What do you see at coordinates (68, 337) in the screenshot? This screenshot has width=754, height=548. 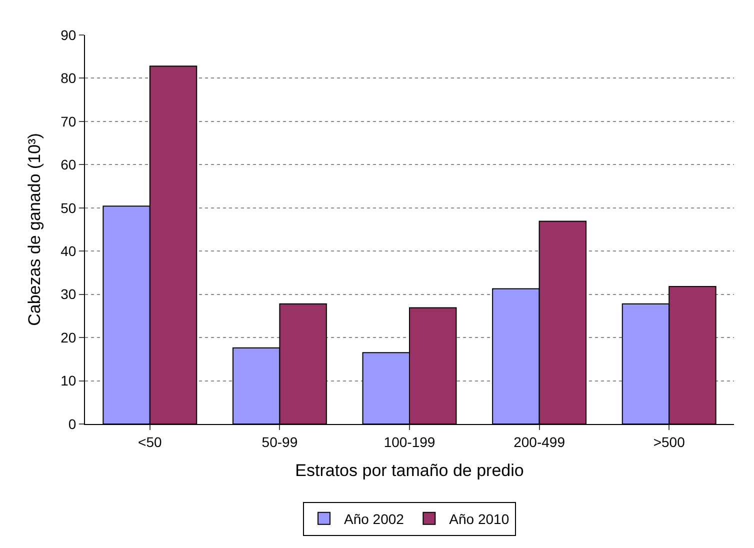 I see `y-tick-label: 20` at bounding box center [68, 337].